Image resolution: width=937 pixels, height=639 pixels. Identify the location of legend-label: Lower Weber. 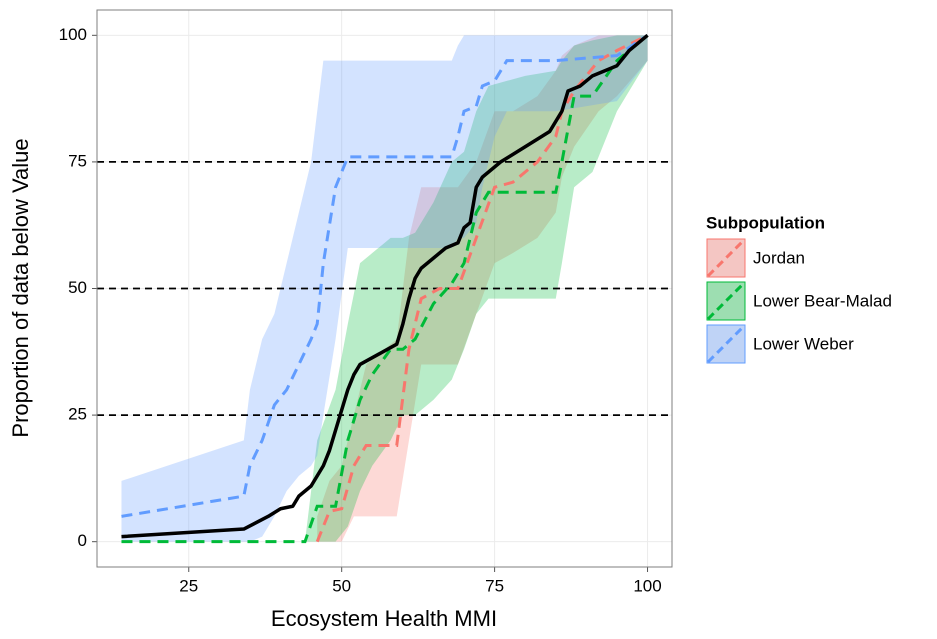
(803, 343).